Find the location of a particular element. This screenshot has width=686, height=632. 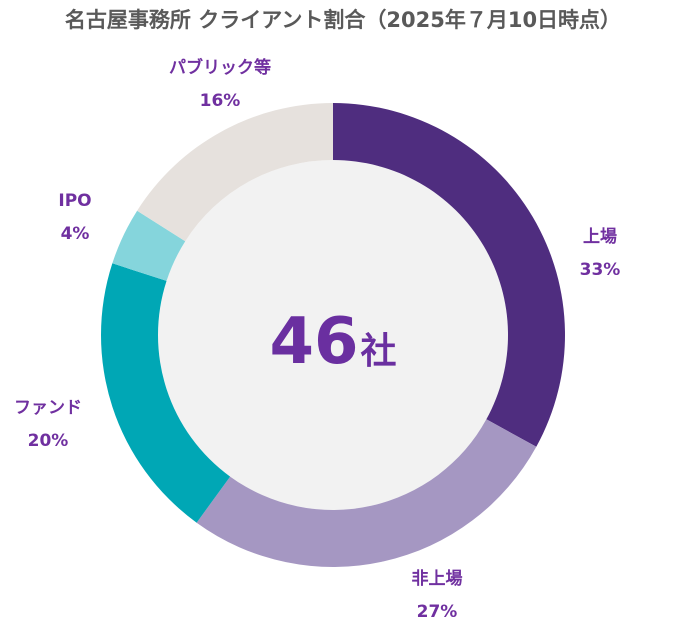

slice-label-3: IPO is located at coordinates (74, 201).